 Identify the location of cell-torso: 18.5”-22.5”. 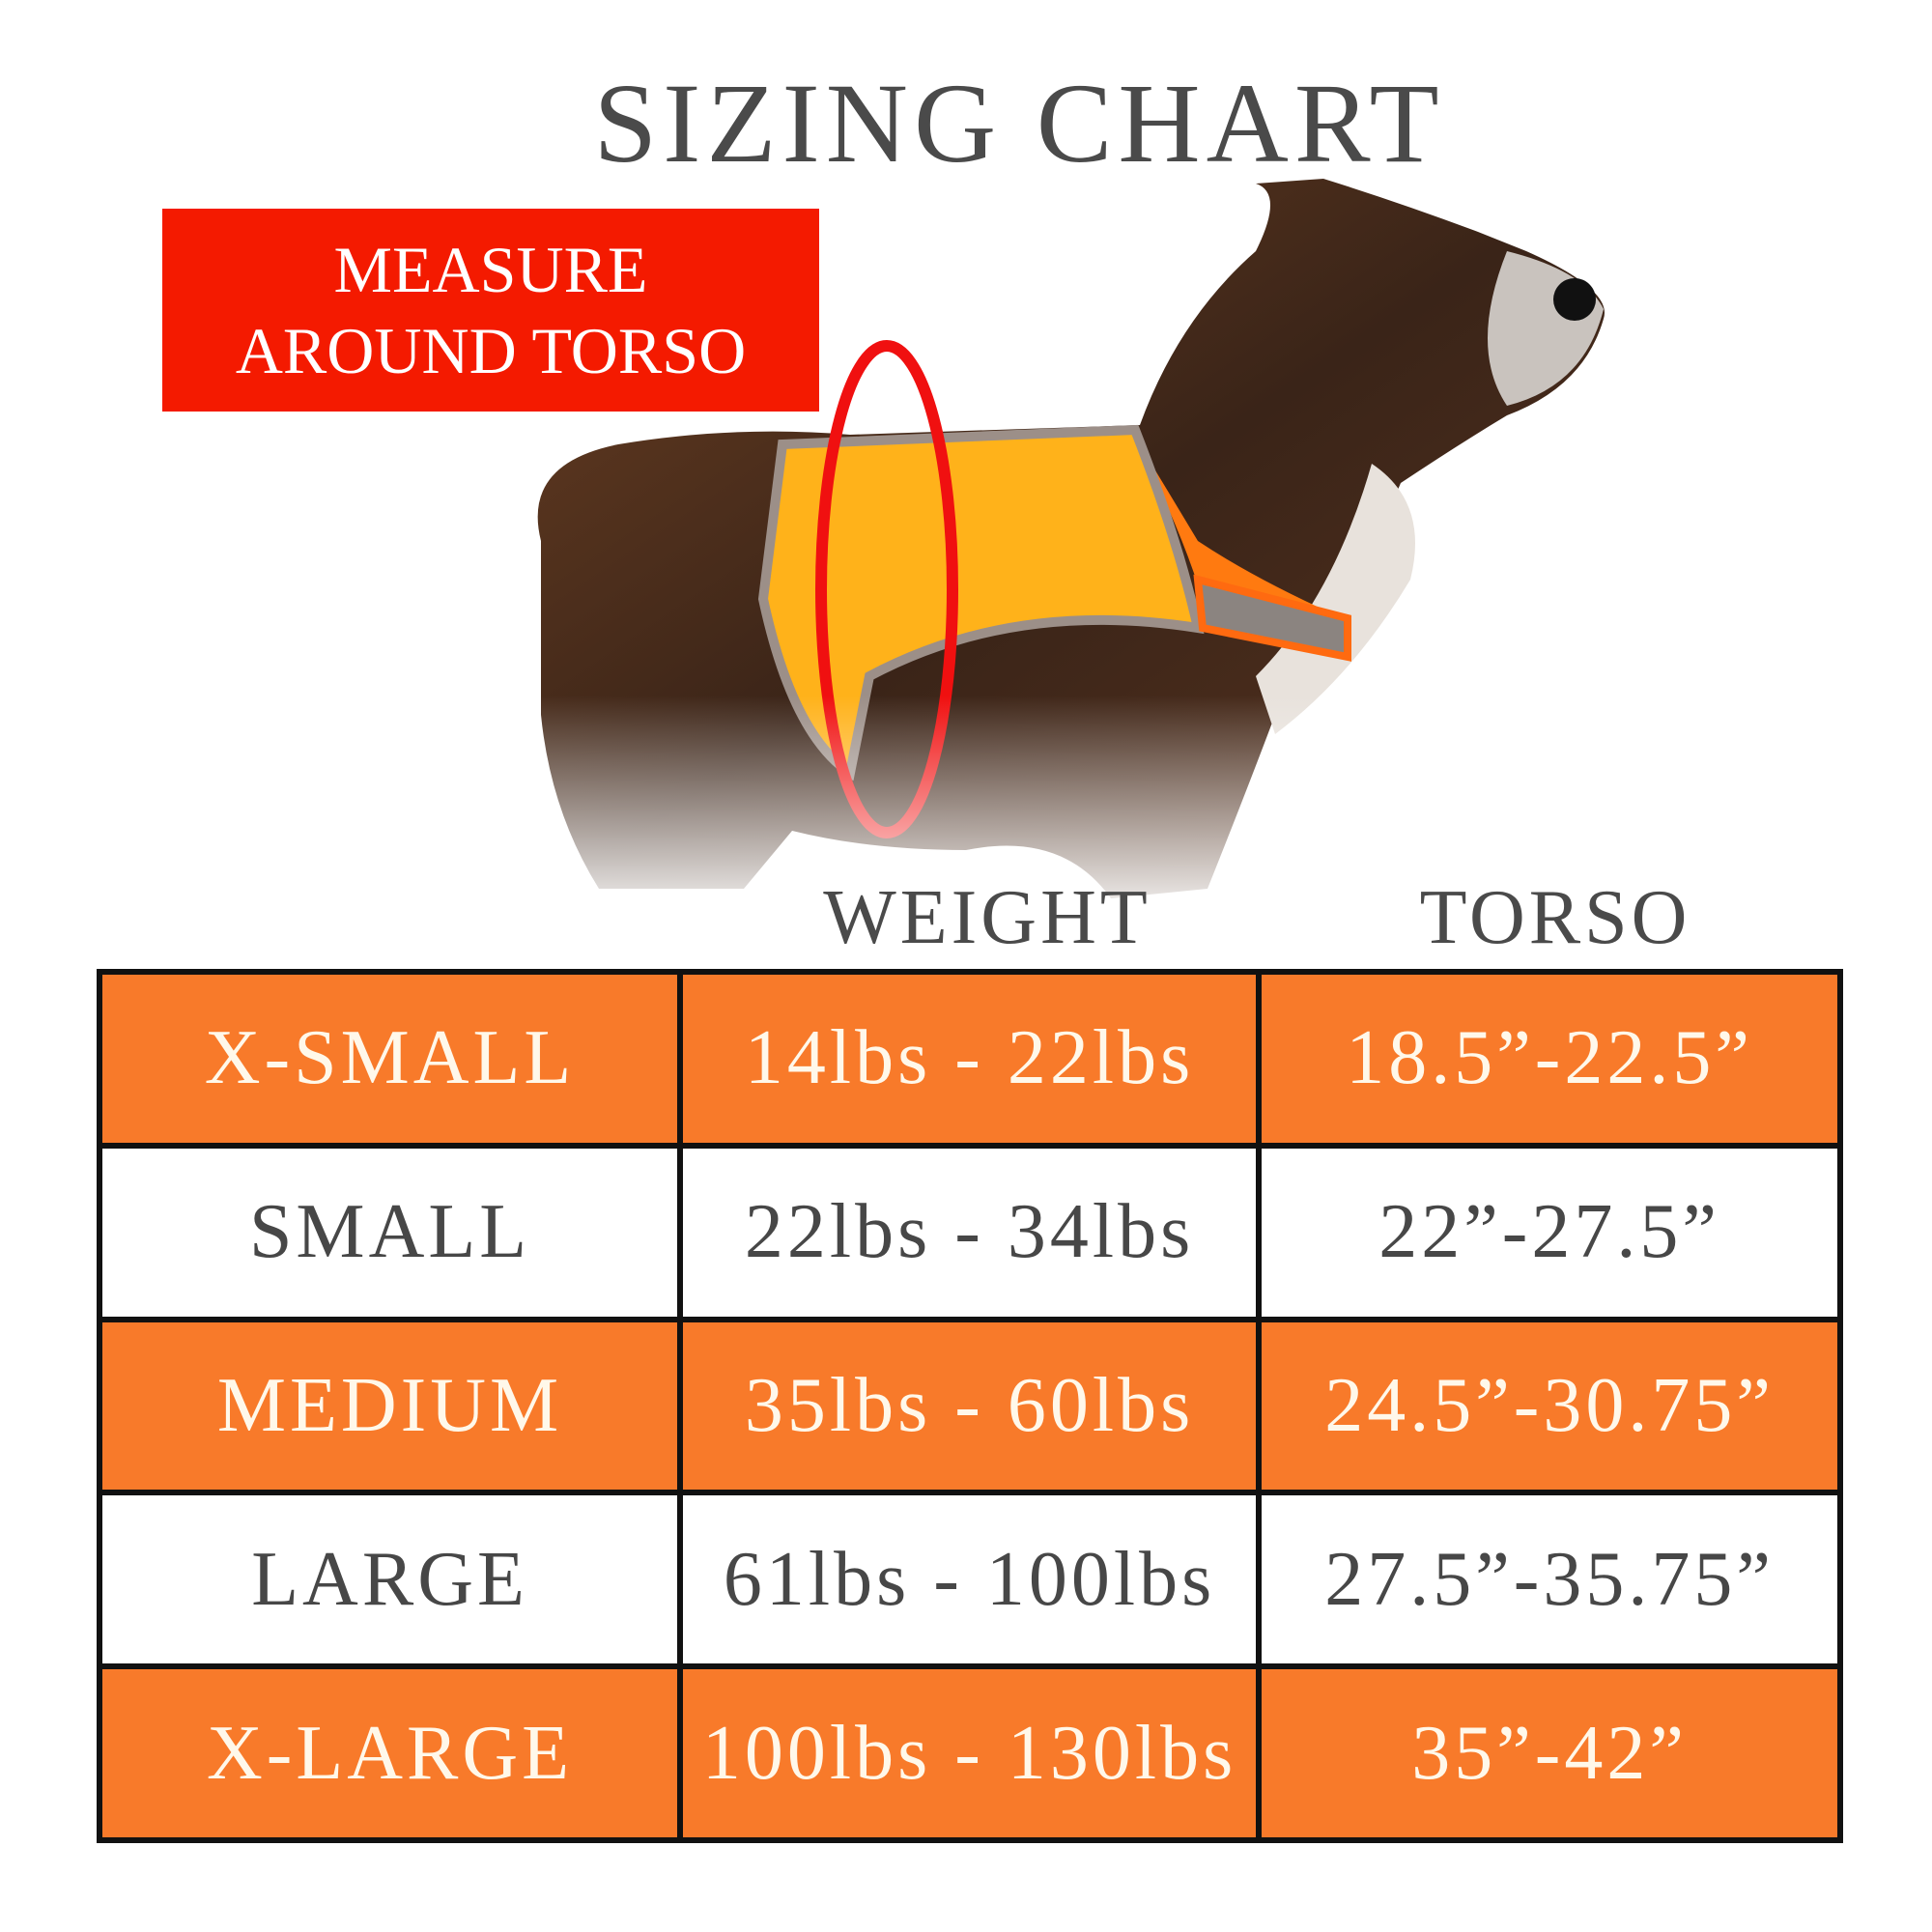
(1549, 1059).